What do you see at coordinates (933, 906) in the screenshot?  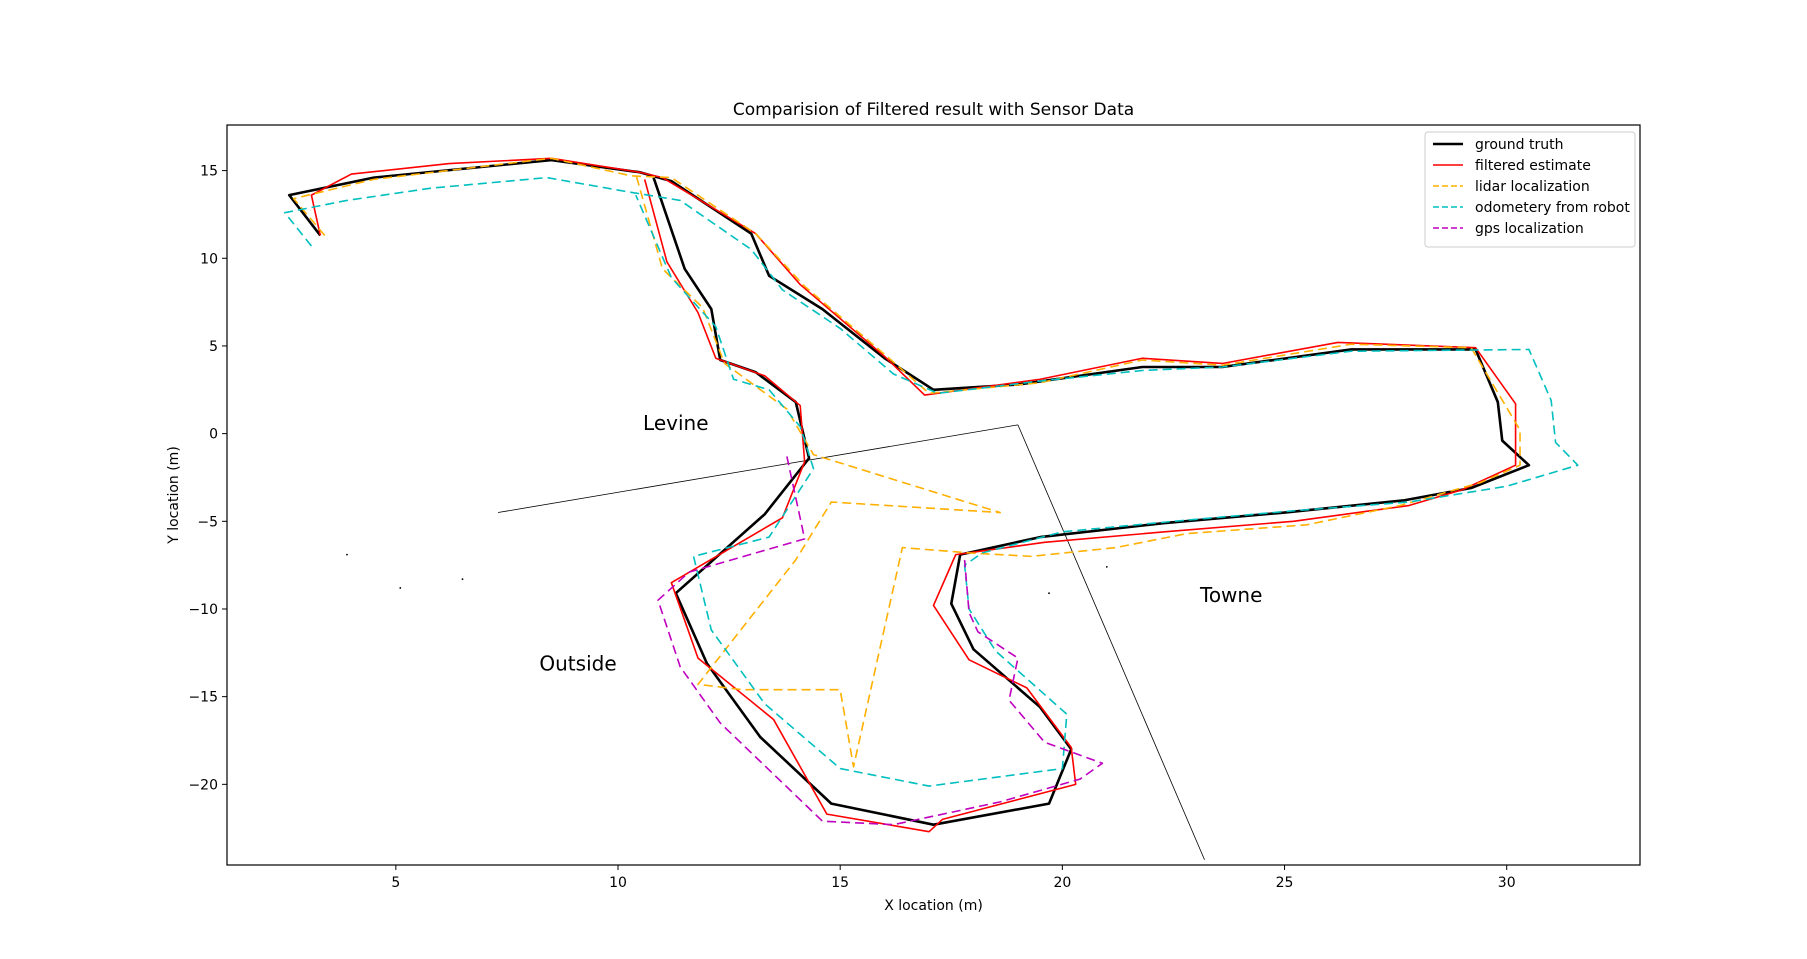 I see `x-axis-label: X location (m)` at bounding box center [933, 906].